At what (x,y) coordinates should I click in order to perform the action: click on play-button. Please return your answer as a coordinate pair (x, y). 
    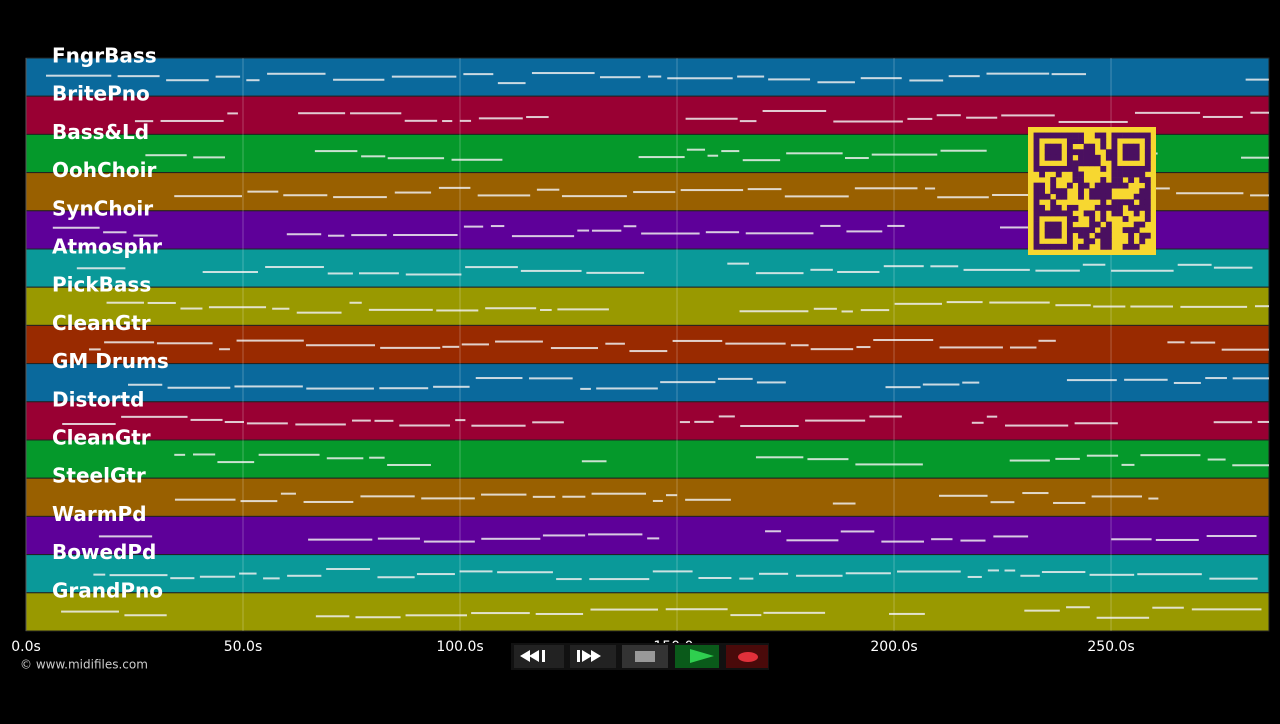
    Looking at the image, I should click on (697, 656).